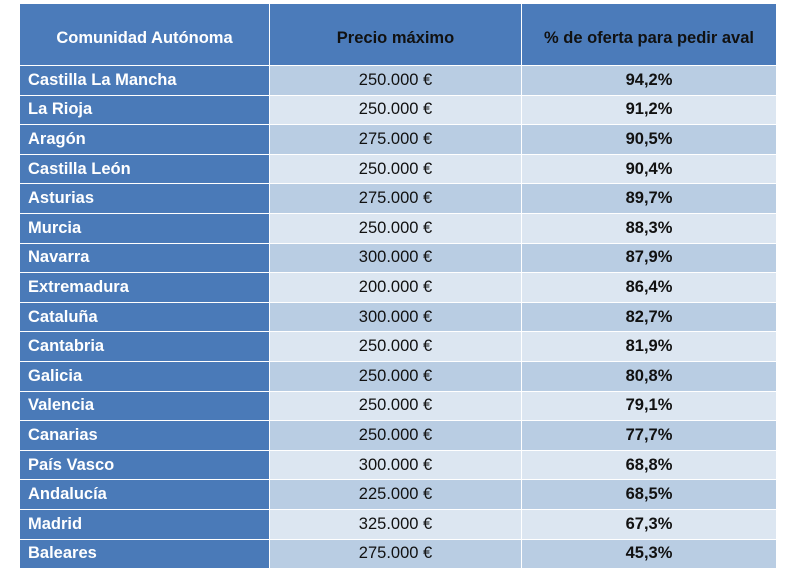 The width and height of the screenshot is (789, 581). What do you see at coordinates (145, 169) in the screenshot?
I see `cell-comunidad: Castilla León` at bounding box center [145, 169].